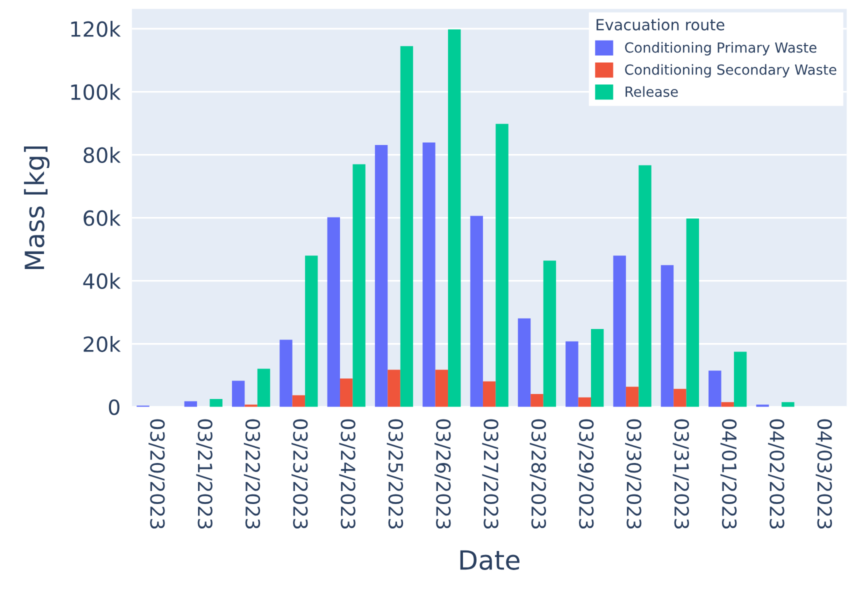 This screenshot has width=851, height=594. I want to click on x-tick-label: 03/23/2023, so click(300, 474).